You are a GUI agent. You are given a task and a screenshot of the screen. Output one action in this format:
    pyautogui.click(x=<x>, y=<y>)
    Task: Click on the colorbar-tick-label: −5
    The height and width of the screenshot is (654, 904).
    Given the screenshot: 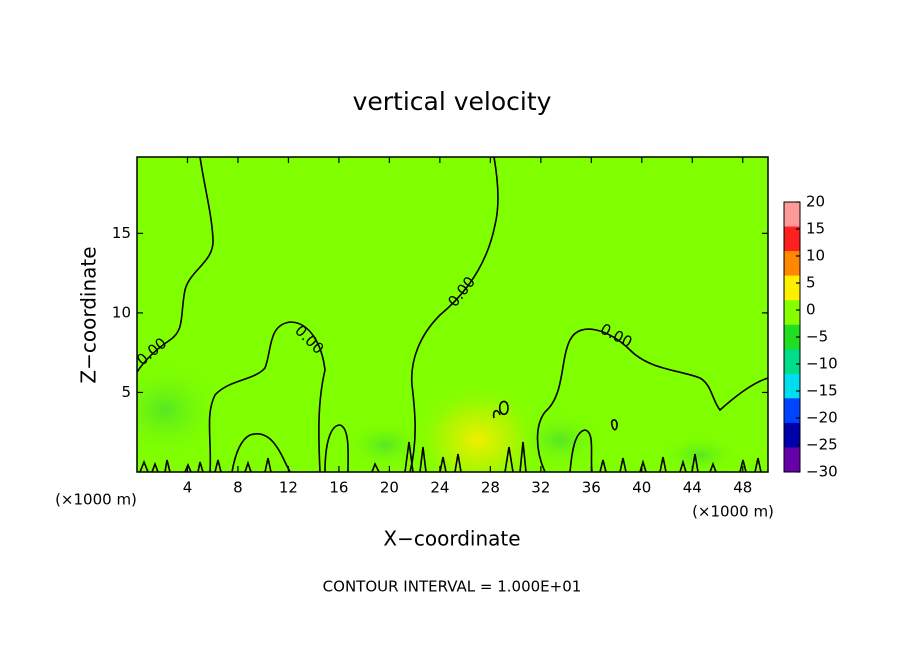 What is the action you would take?
    pyautogui.click(x=817, y=337)
    